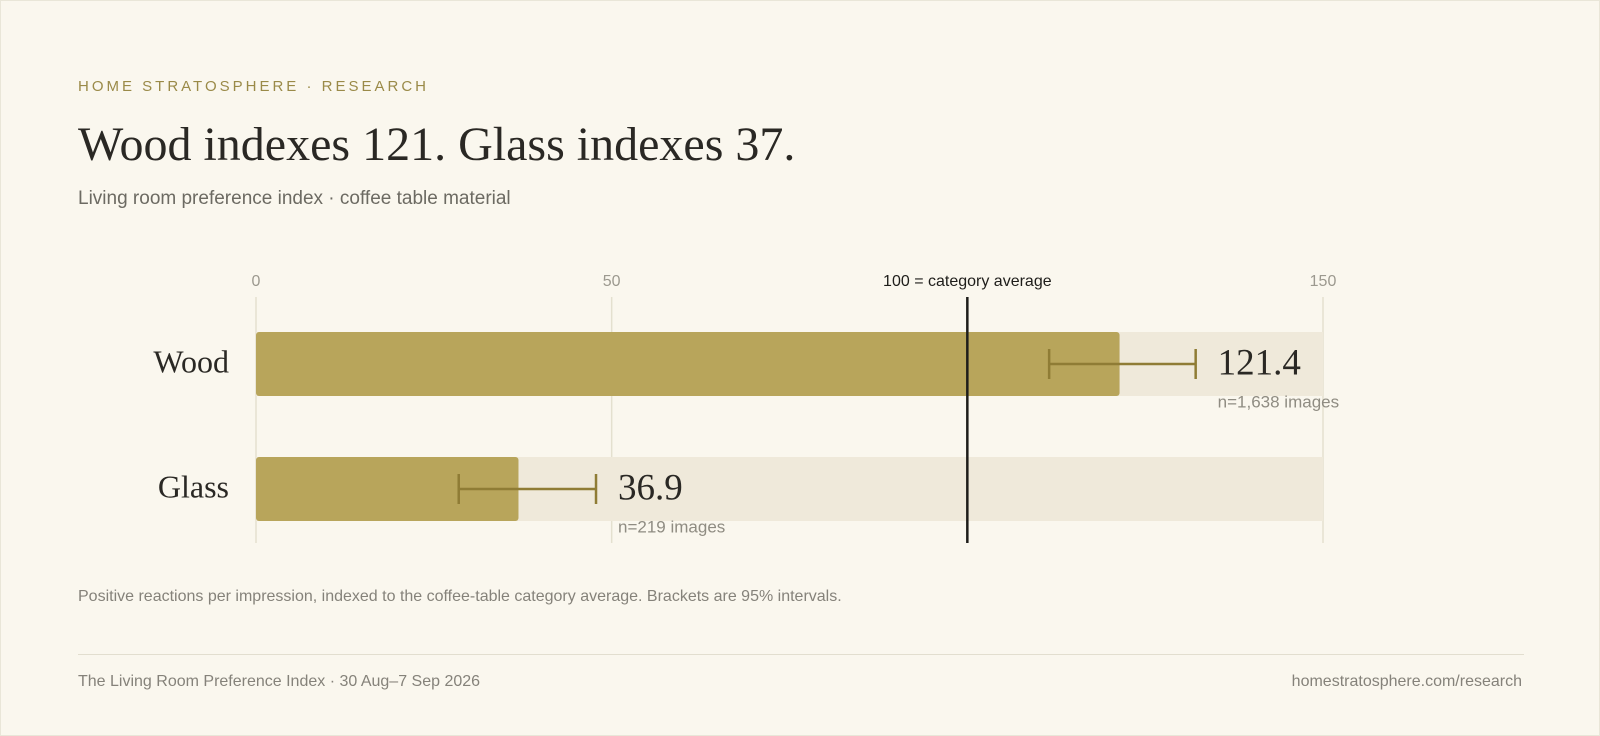  I want to click on category-label: Glass, so click(193, 486).